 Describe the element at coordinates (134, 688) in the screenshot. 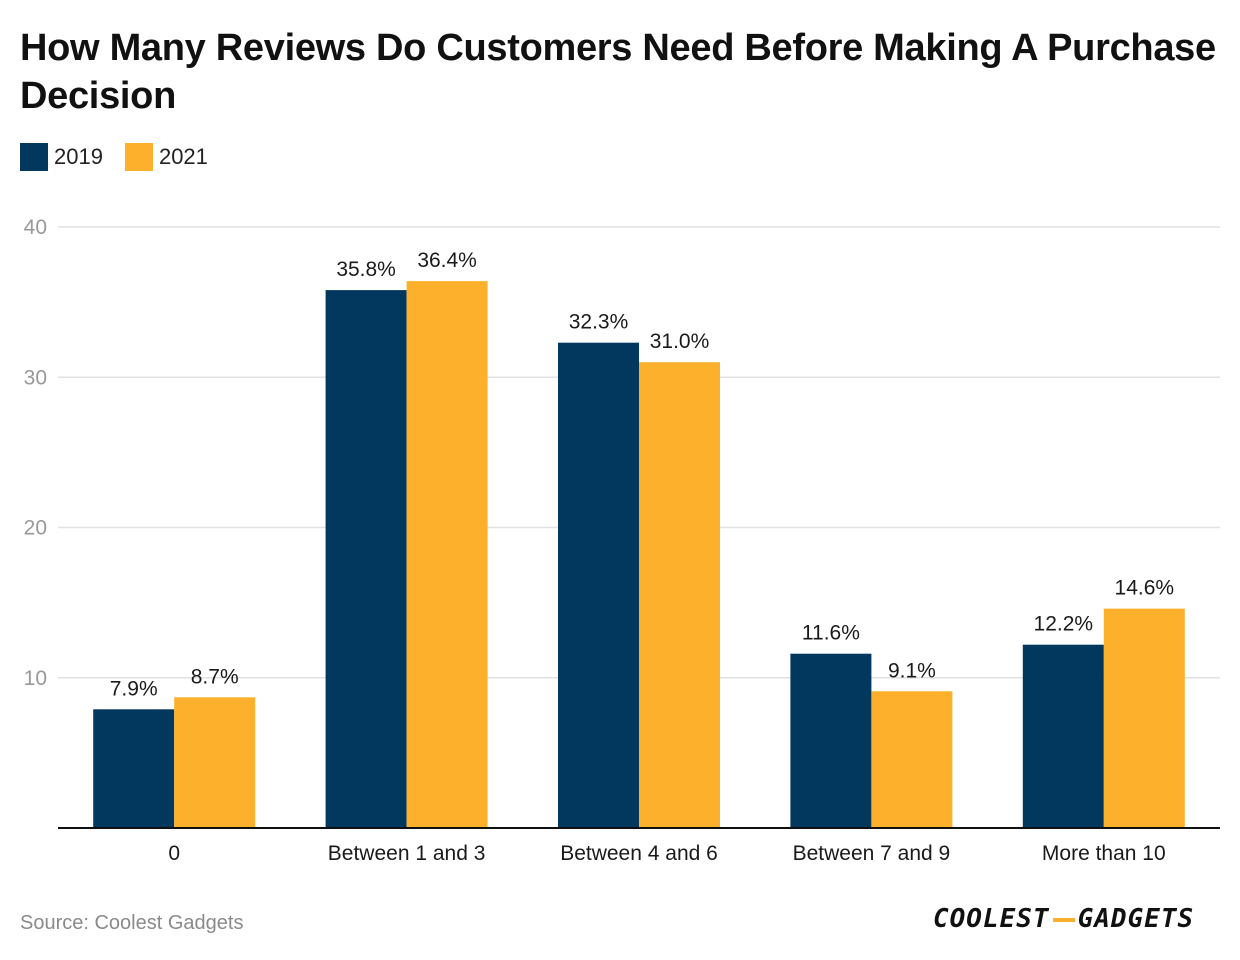

I see `data-label-2019-0: 7.9%` at that location.